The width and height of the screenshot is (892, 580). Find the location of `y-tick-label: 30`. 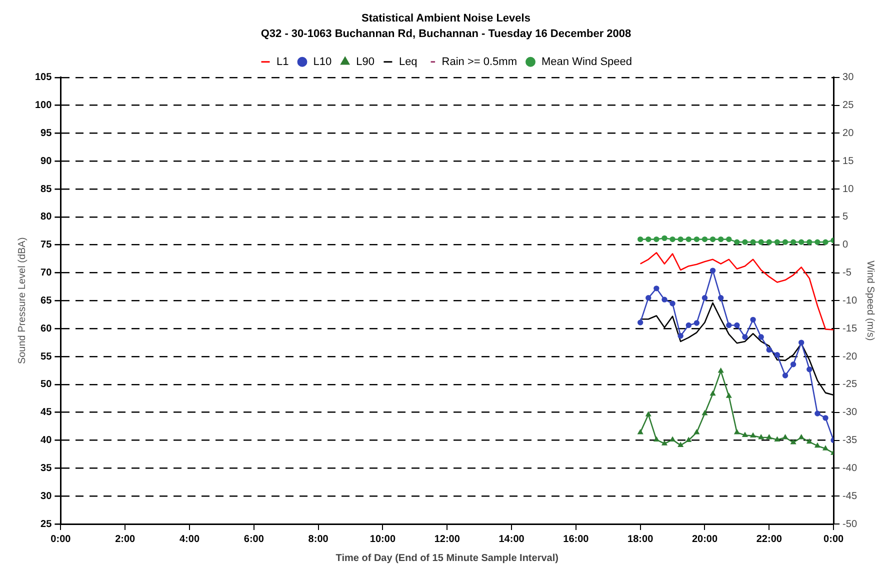

y-tick-label: 30 is located at coordinates (46, 496).